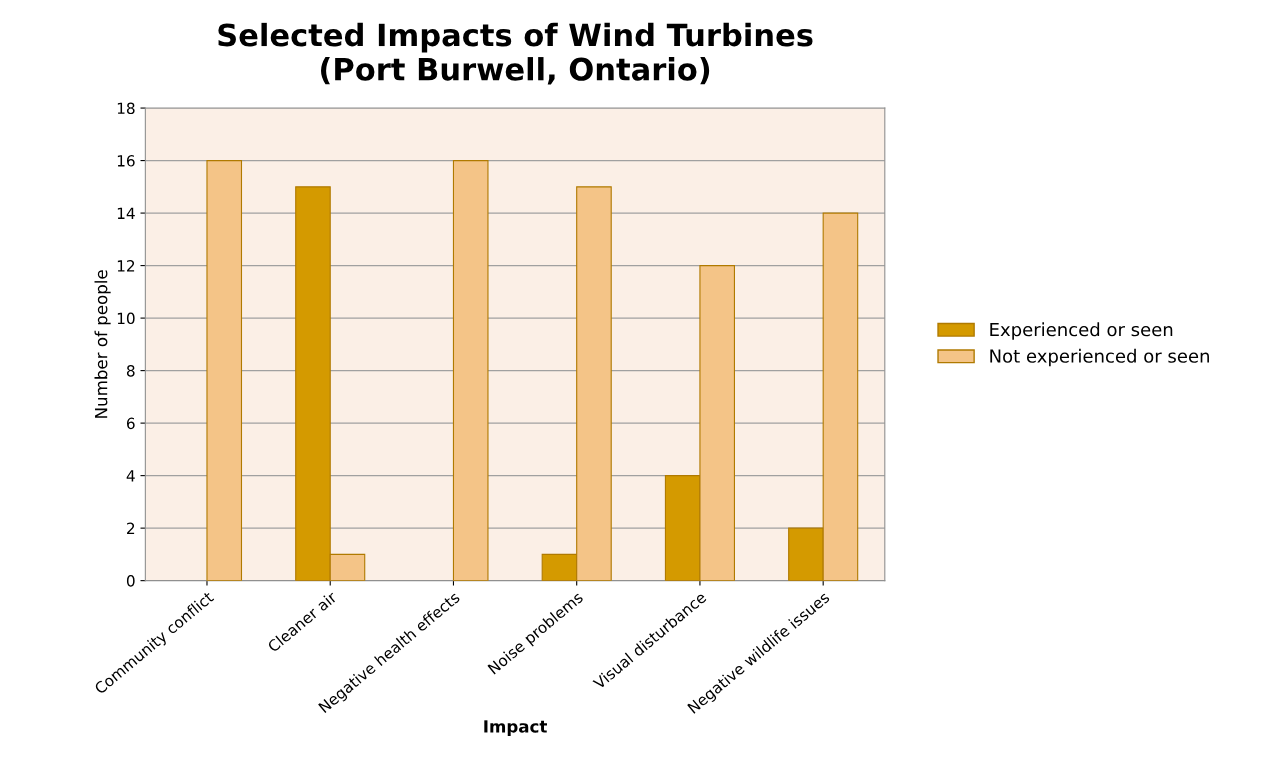 This screenshot has width=1264, height=761. Describe the element at coordinates (126, 318) in the screenshot. I see `y-tick-label: 10` at that location.